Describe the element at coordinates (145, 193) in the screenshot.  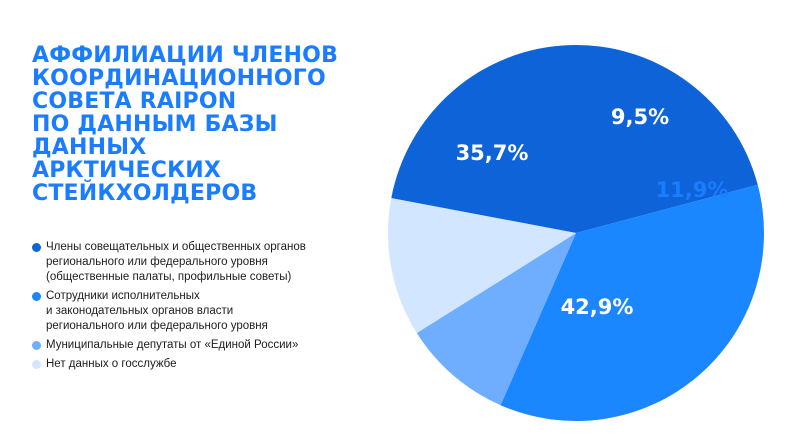
I see `title-line: СТЕЙКХОЛДЕРОВ` at that location.